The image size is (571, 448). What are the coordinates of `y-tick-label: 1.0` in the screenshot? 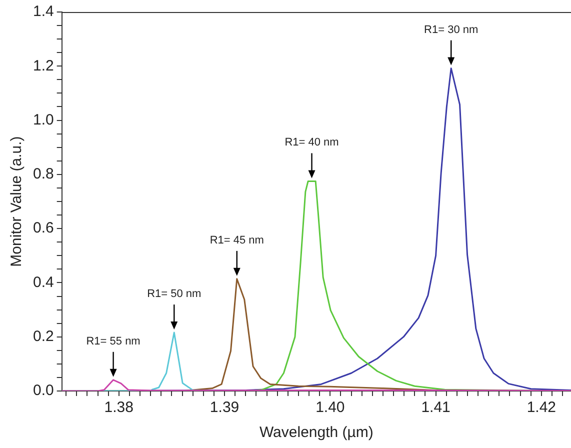 It's located at (43, 119).